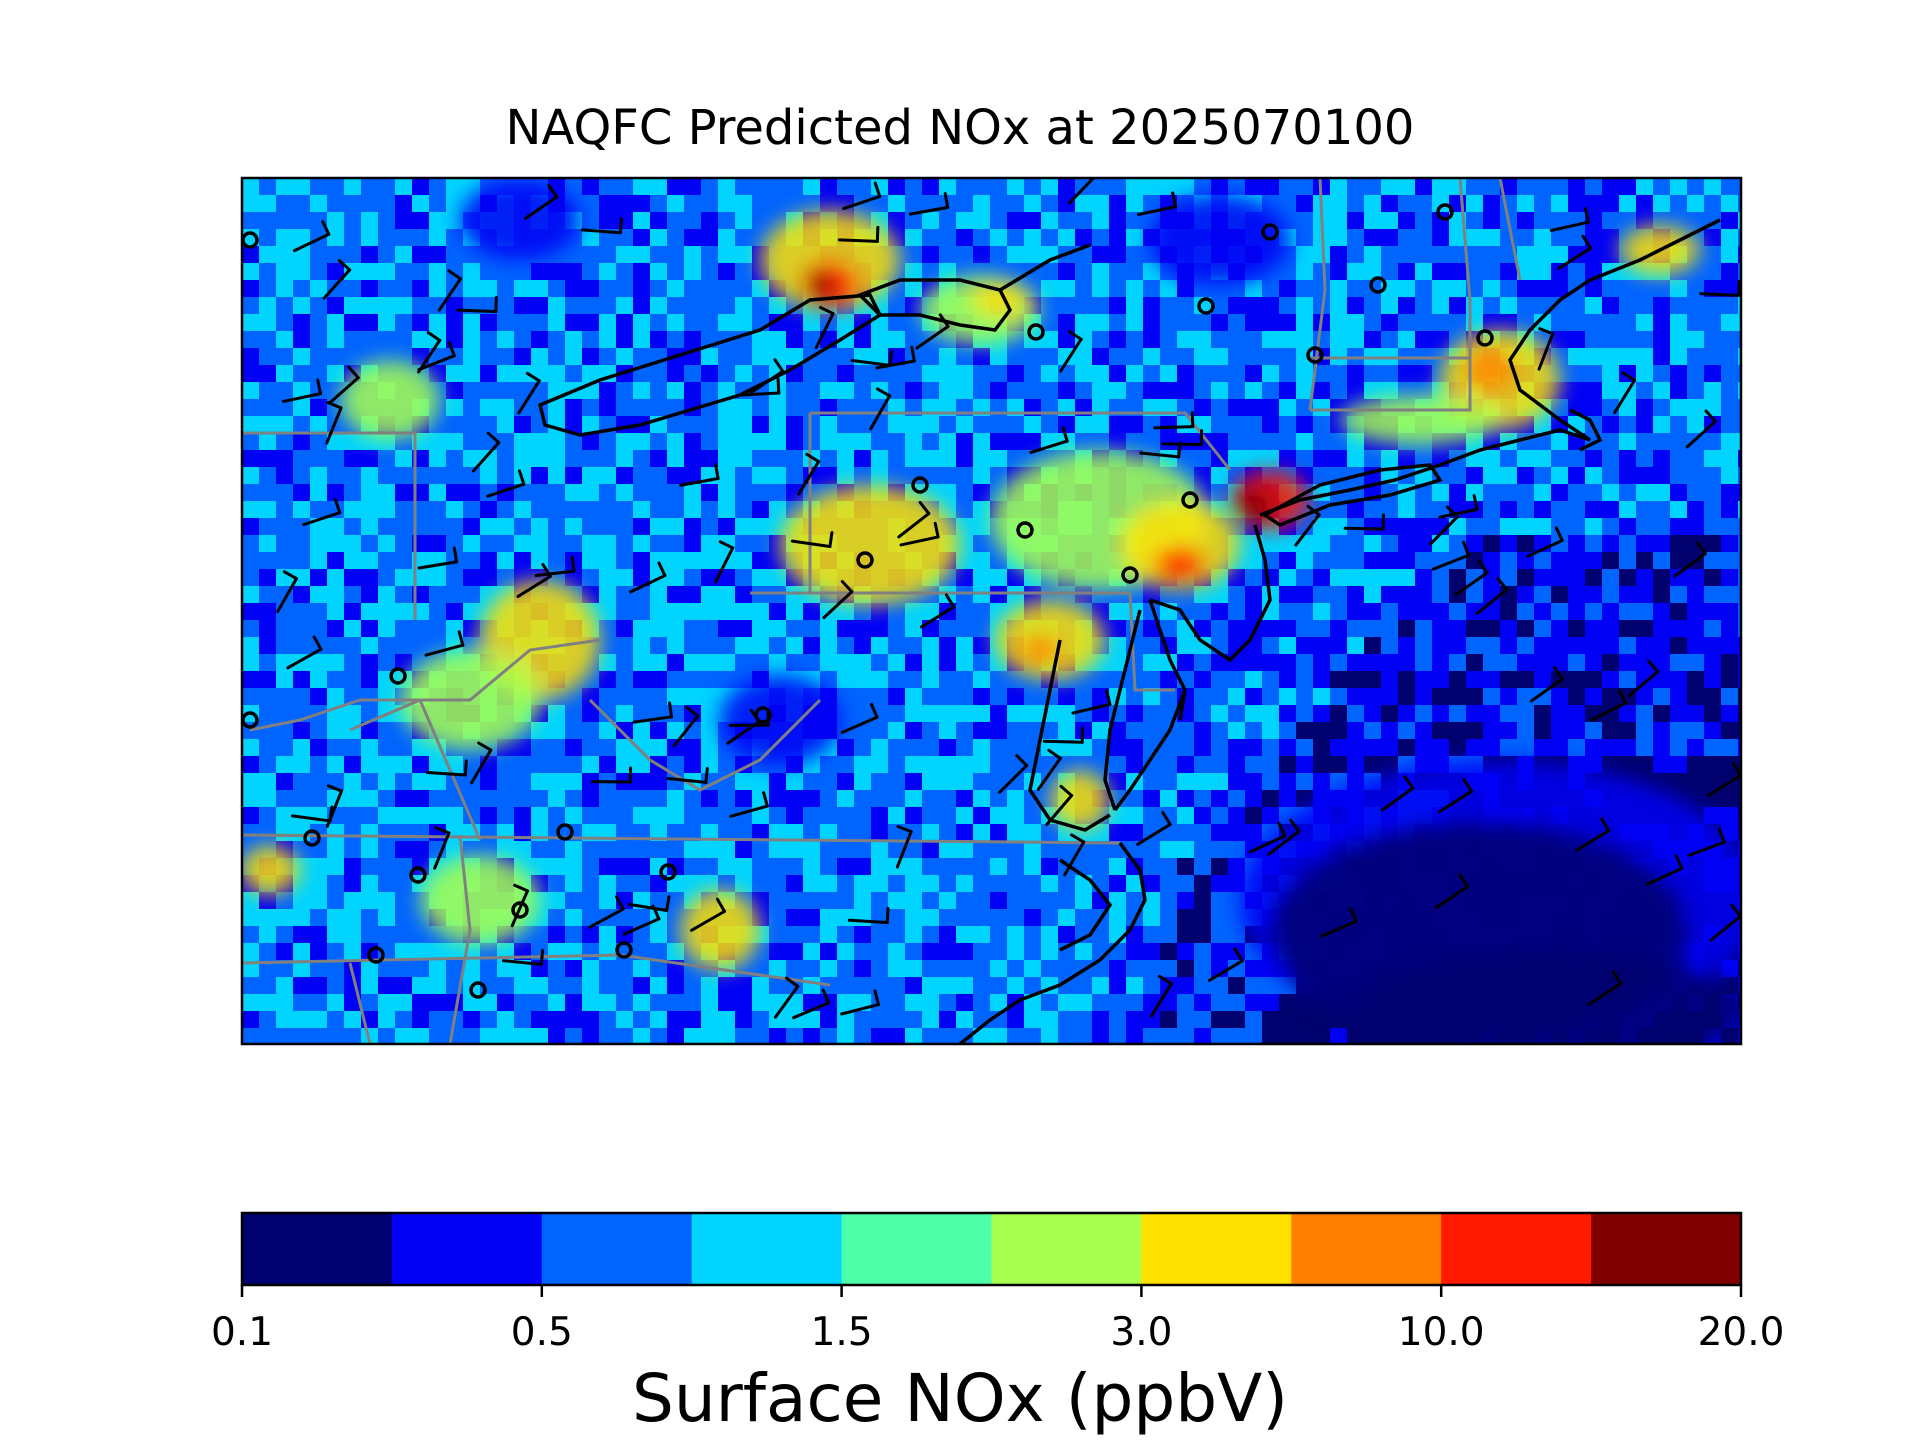 The width and height of the screenshot is (1920, 1440). What do you see at coordinates (1167, 660) in the screenshot?
I see `delaware-bay` at bounding box center [1167, 660].